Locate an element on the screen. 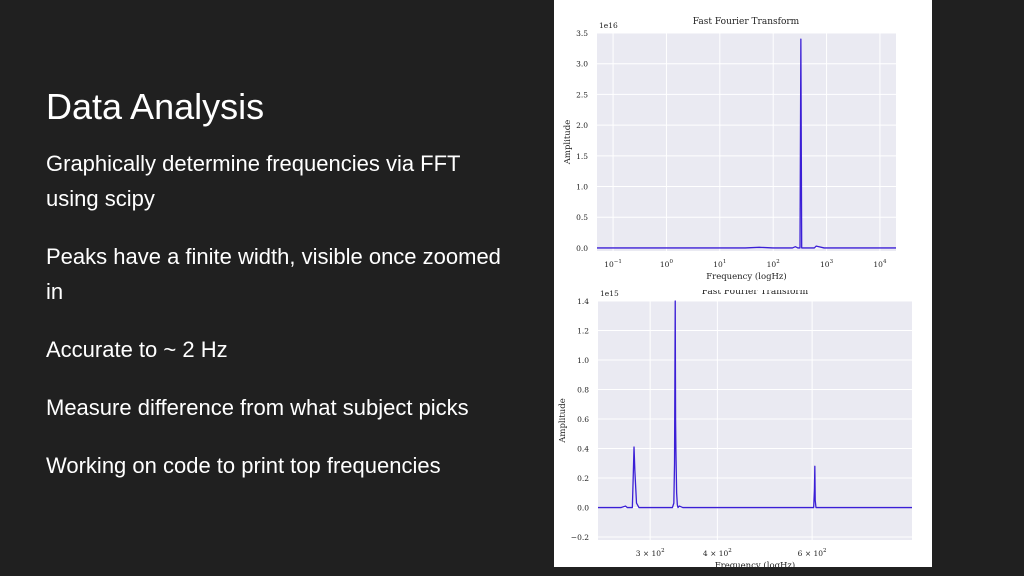 This screenshot has width=1024, height=576. x-tick-label: 10³ is located at coordinates (827, 264).